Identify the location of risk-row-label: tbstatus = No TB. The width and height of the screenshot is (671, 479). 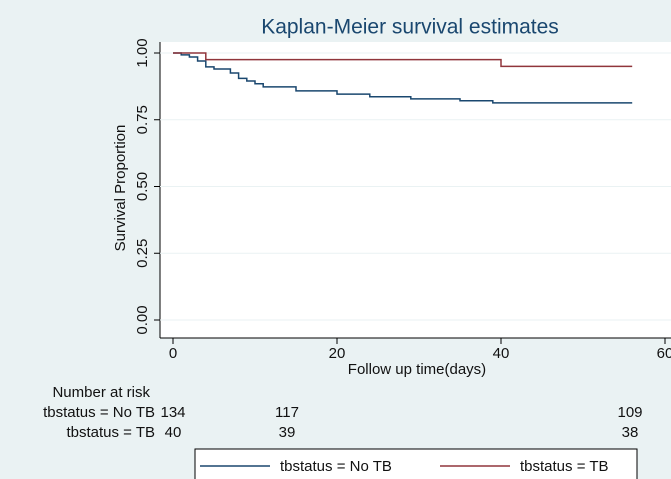
(99, 412).